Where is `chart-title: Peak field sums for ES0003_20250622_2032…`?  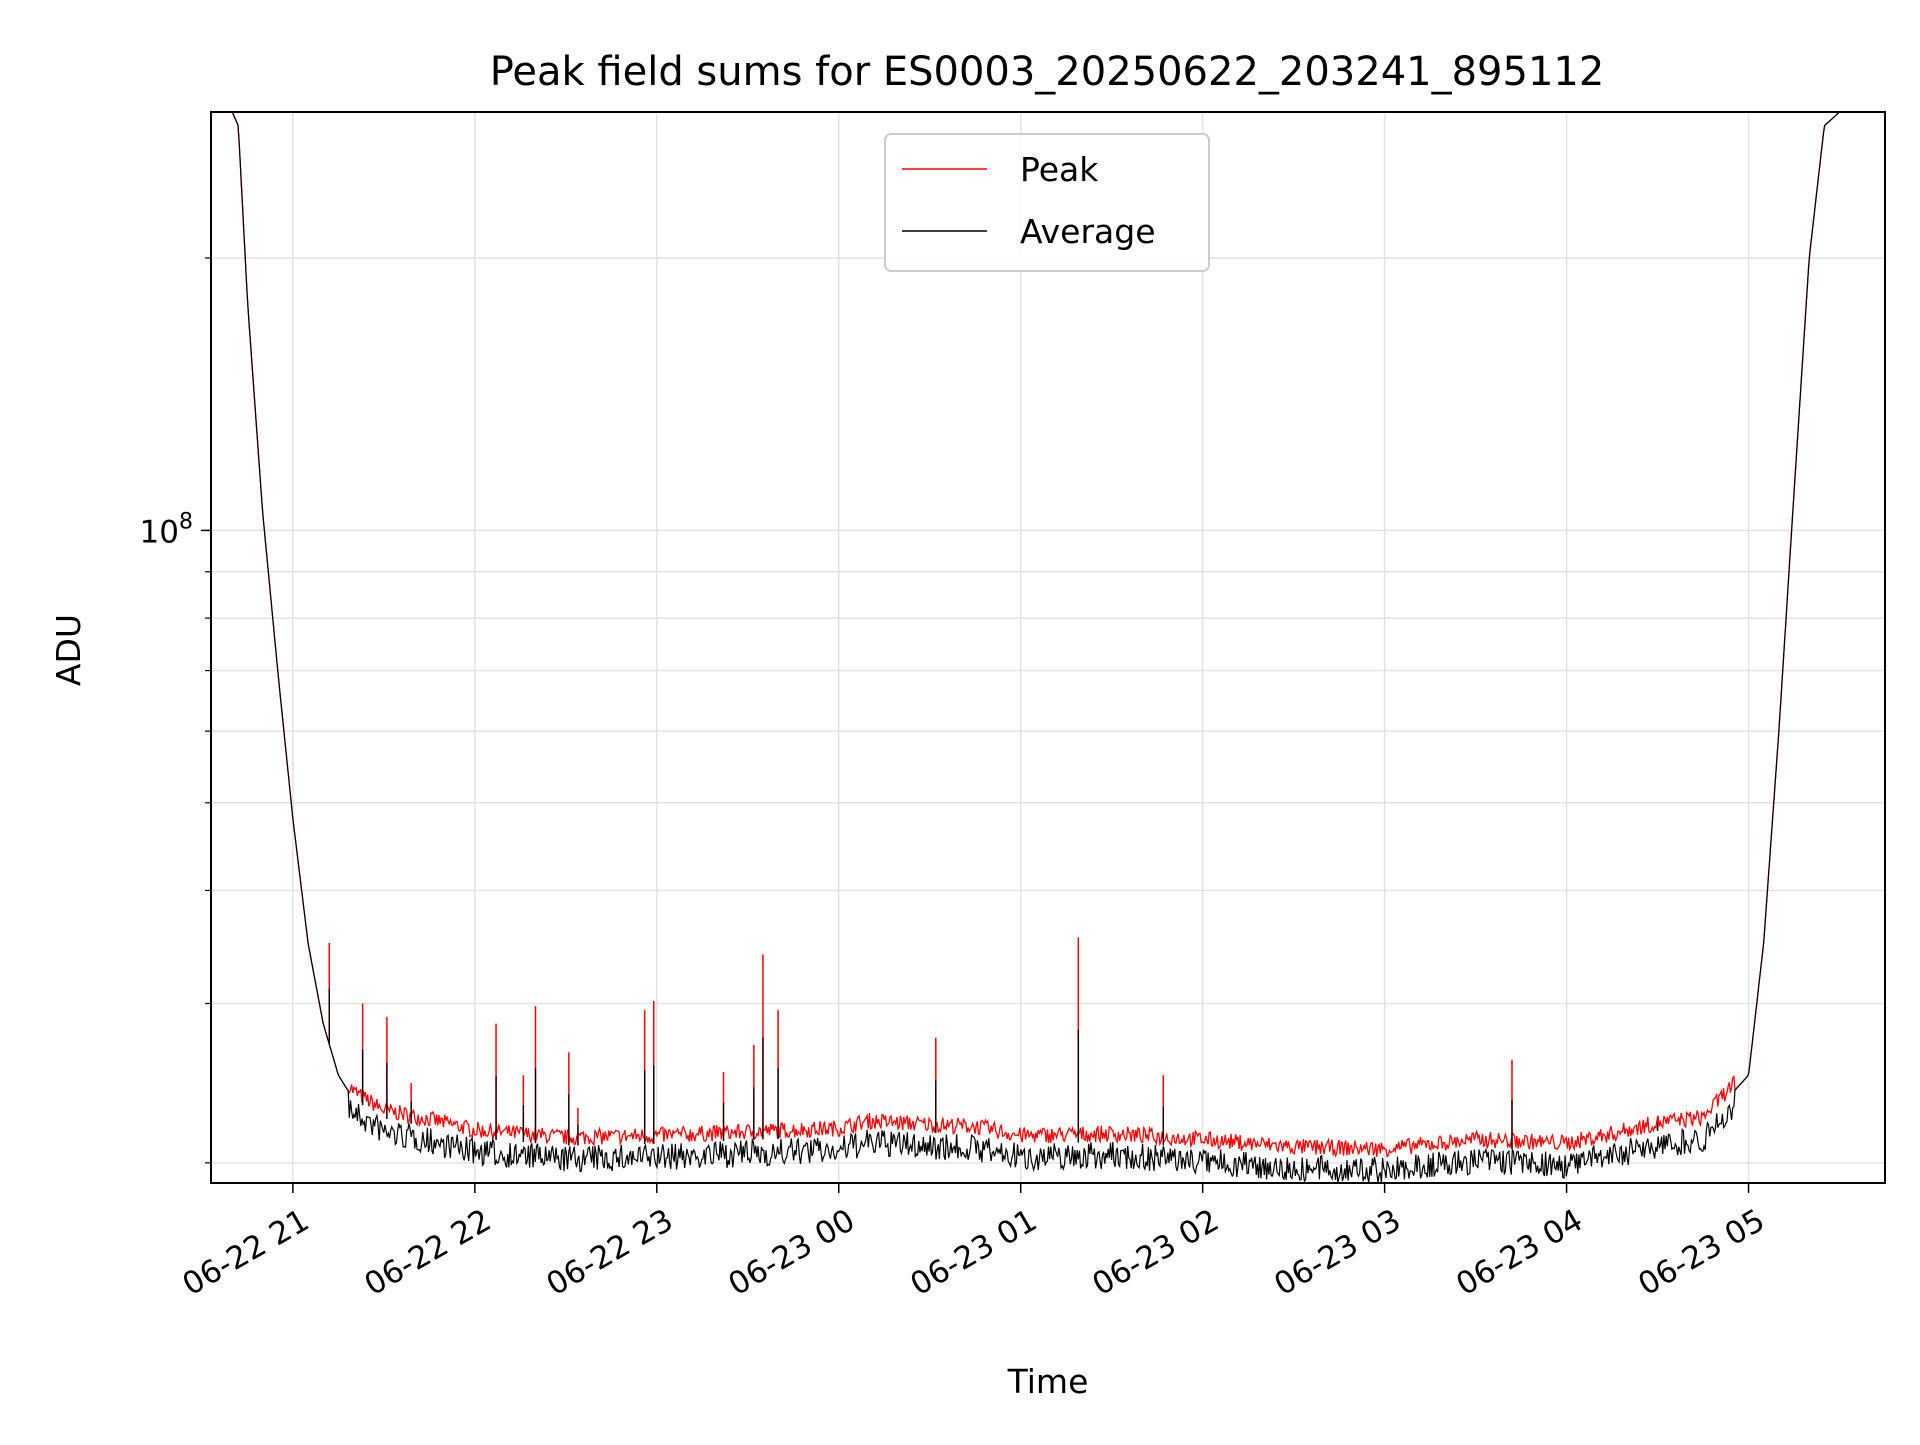 chart-title: Peak field sums for ES0003_20250622_2032… is located at coordinates (1047, 72).